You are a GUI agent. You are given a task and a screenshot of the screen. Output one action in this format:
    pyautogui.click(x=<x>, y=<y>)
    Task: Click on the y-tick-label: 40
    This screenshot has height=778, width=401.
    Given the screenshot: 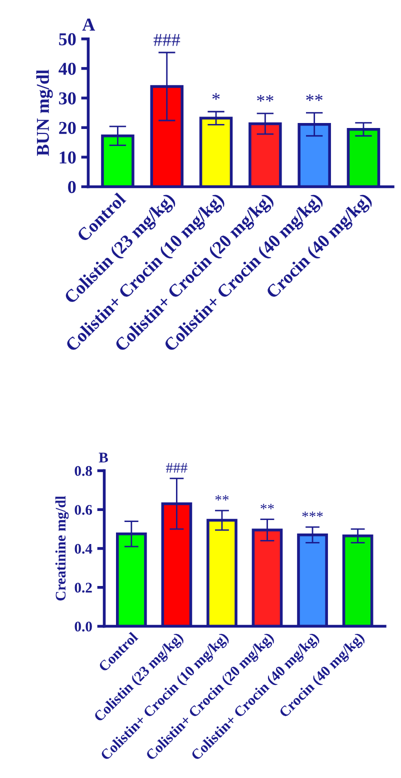 What is the action you would take?
    pyautogui.click(x=67, y=68)
    